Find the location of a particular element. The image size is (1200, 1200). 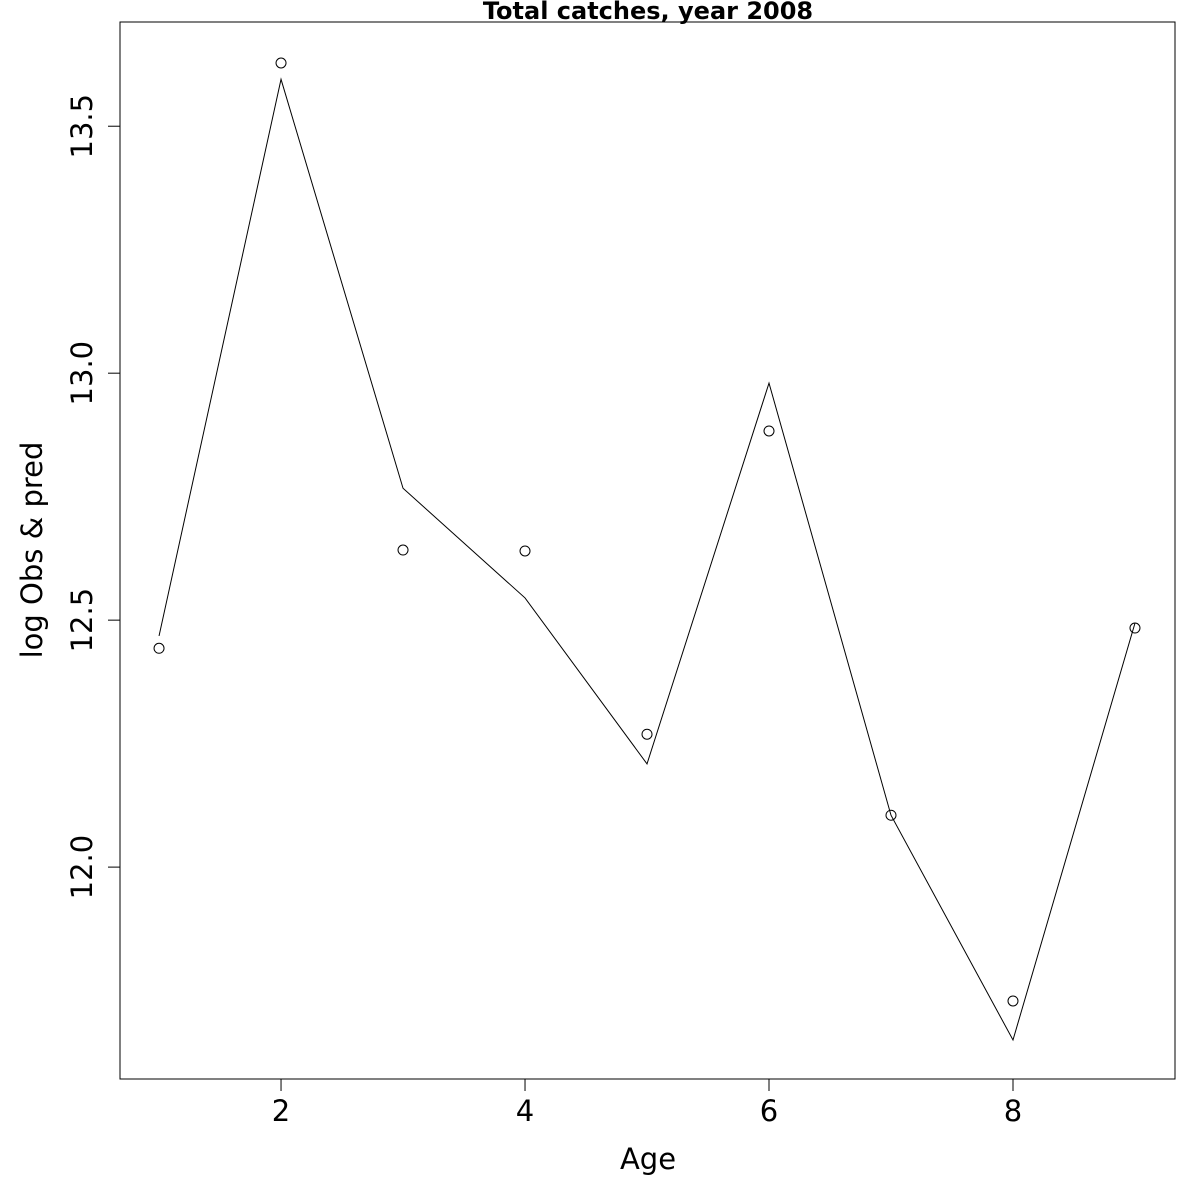

y-axis-title: log Obs & pred is located at coordinates (32, 550).